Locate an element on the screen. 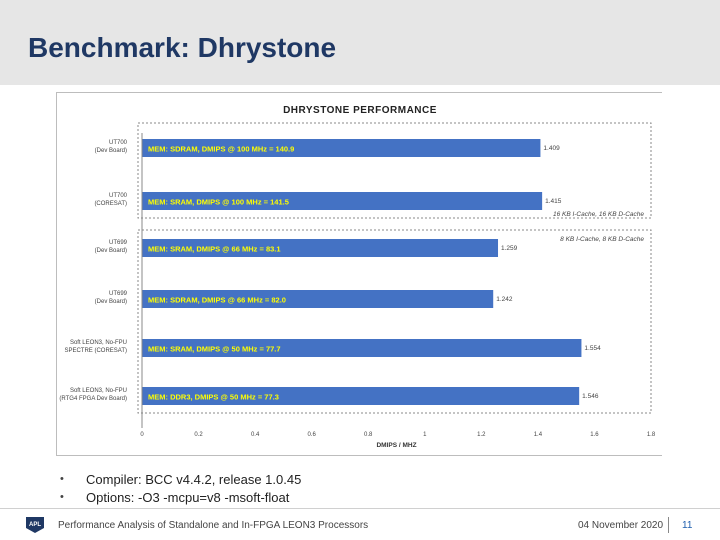 This screenshot has height=540, width=720. apl-logo-icon: APL is located at coordinates (35, 525).